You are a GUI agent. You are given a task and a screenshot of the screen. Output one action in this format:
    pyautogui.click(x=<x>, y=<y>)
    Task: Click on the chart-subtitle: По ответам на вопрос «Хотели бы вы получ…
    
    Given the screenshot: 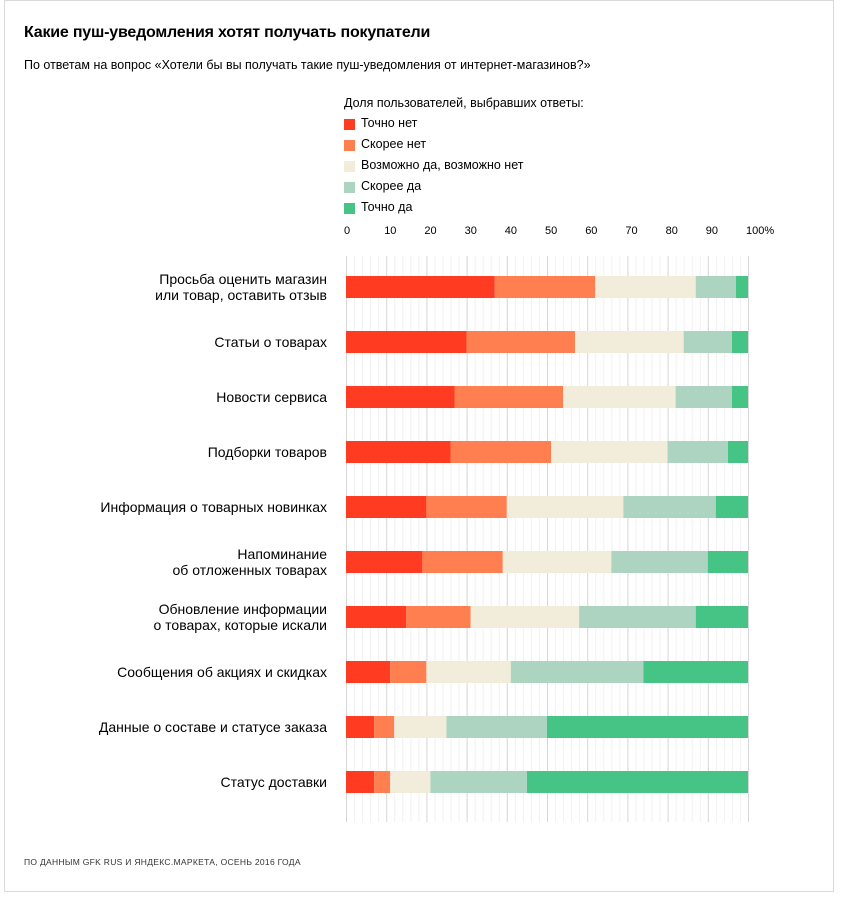 What is the action you would take?
    pyautogui.click(x=307, y=65)
    